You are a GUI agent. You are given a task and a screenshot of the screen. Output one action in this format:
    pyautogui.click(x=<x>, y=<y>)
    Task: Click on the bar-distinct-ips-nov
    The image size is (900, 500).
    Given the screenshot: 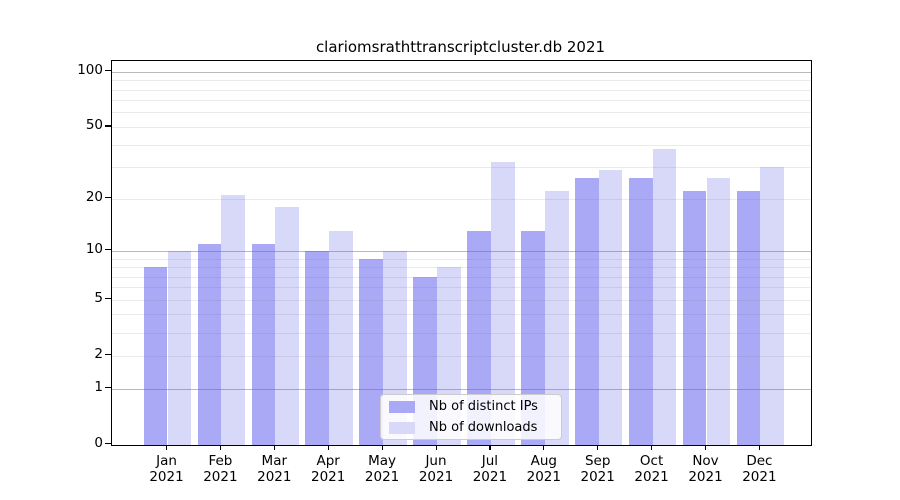 What is the action you would take?
    pyautogui.click(x=694, y=318)
    